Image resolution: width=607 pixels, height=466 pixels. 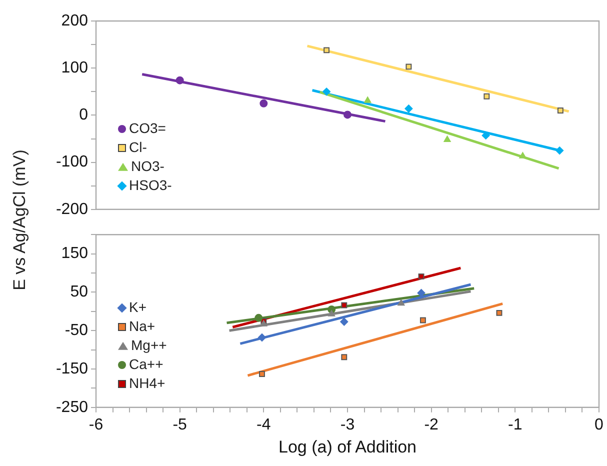 I want to click on y-tick-label: -50, so click(x=76, y=331).